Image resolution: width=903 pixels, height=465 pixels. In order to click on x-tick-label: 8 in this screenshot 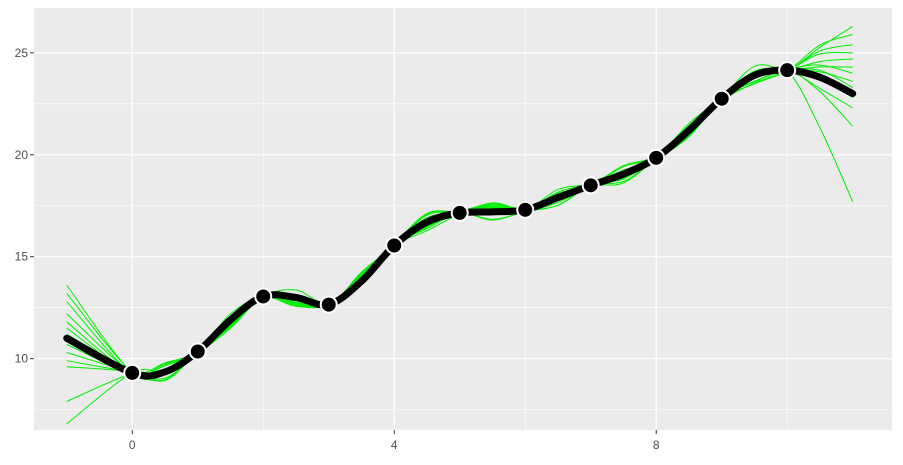, I will do `click(656, 445)`.